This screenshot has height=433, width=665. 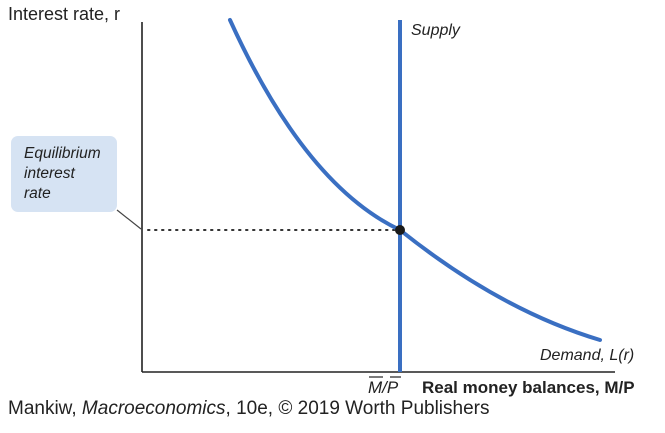 What do you see at coordinates (45, 408) in the screenshot?
I see `credit-author: Mankiw,` at bounding box center [45, 408].